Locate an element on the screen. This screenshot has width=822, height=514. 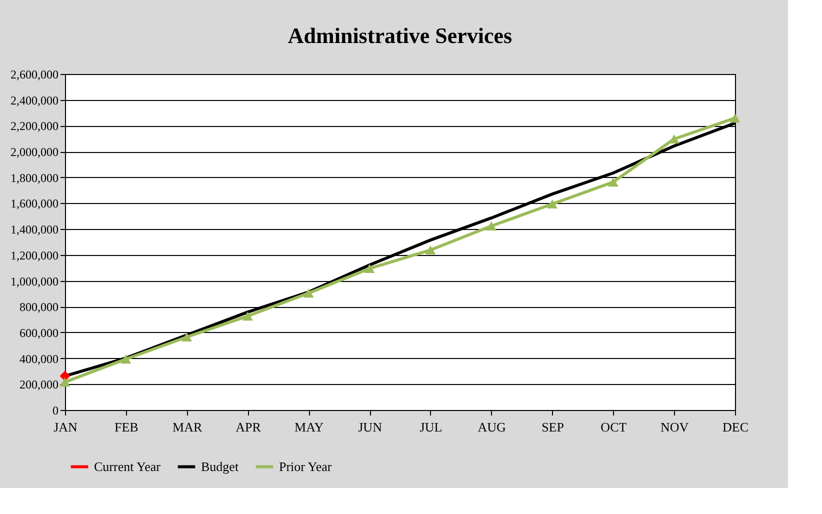
x-tick-label: FEB is located at coordinates (126, 427).